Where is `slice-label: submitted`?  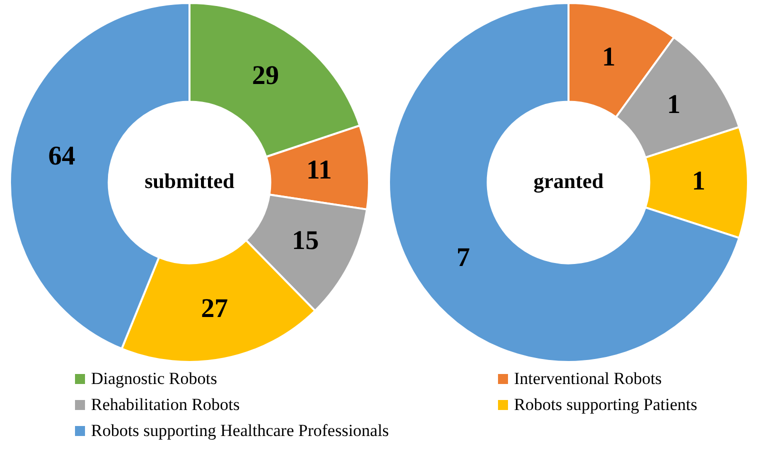
slice-label: submitted is located at coordinates (189, 180).